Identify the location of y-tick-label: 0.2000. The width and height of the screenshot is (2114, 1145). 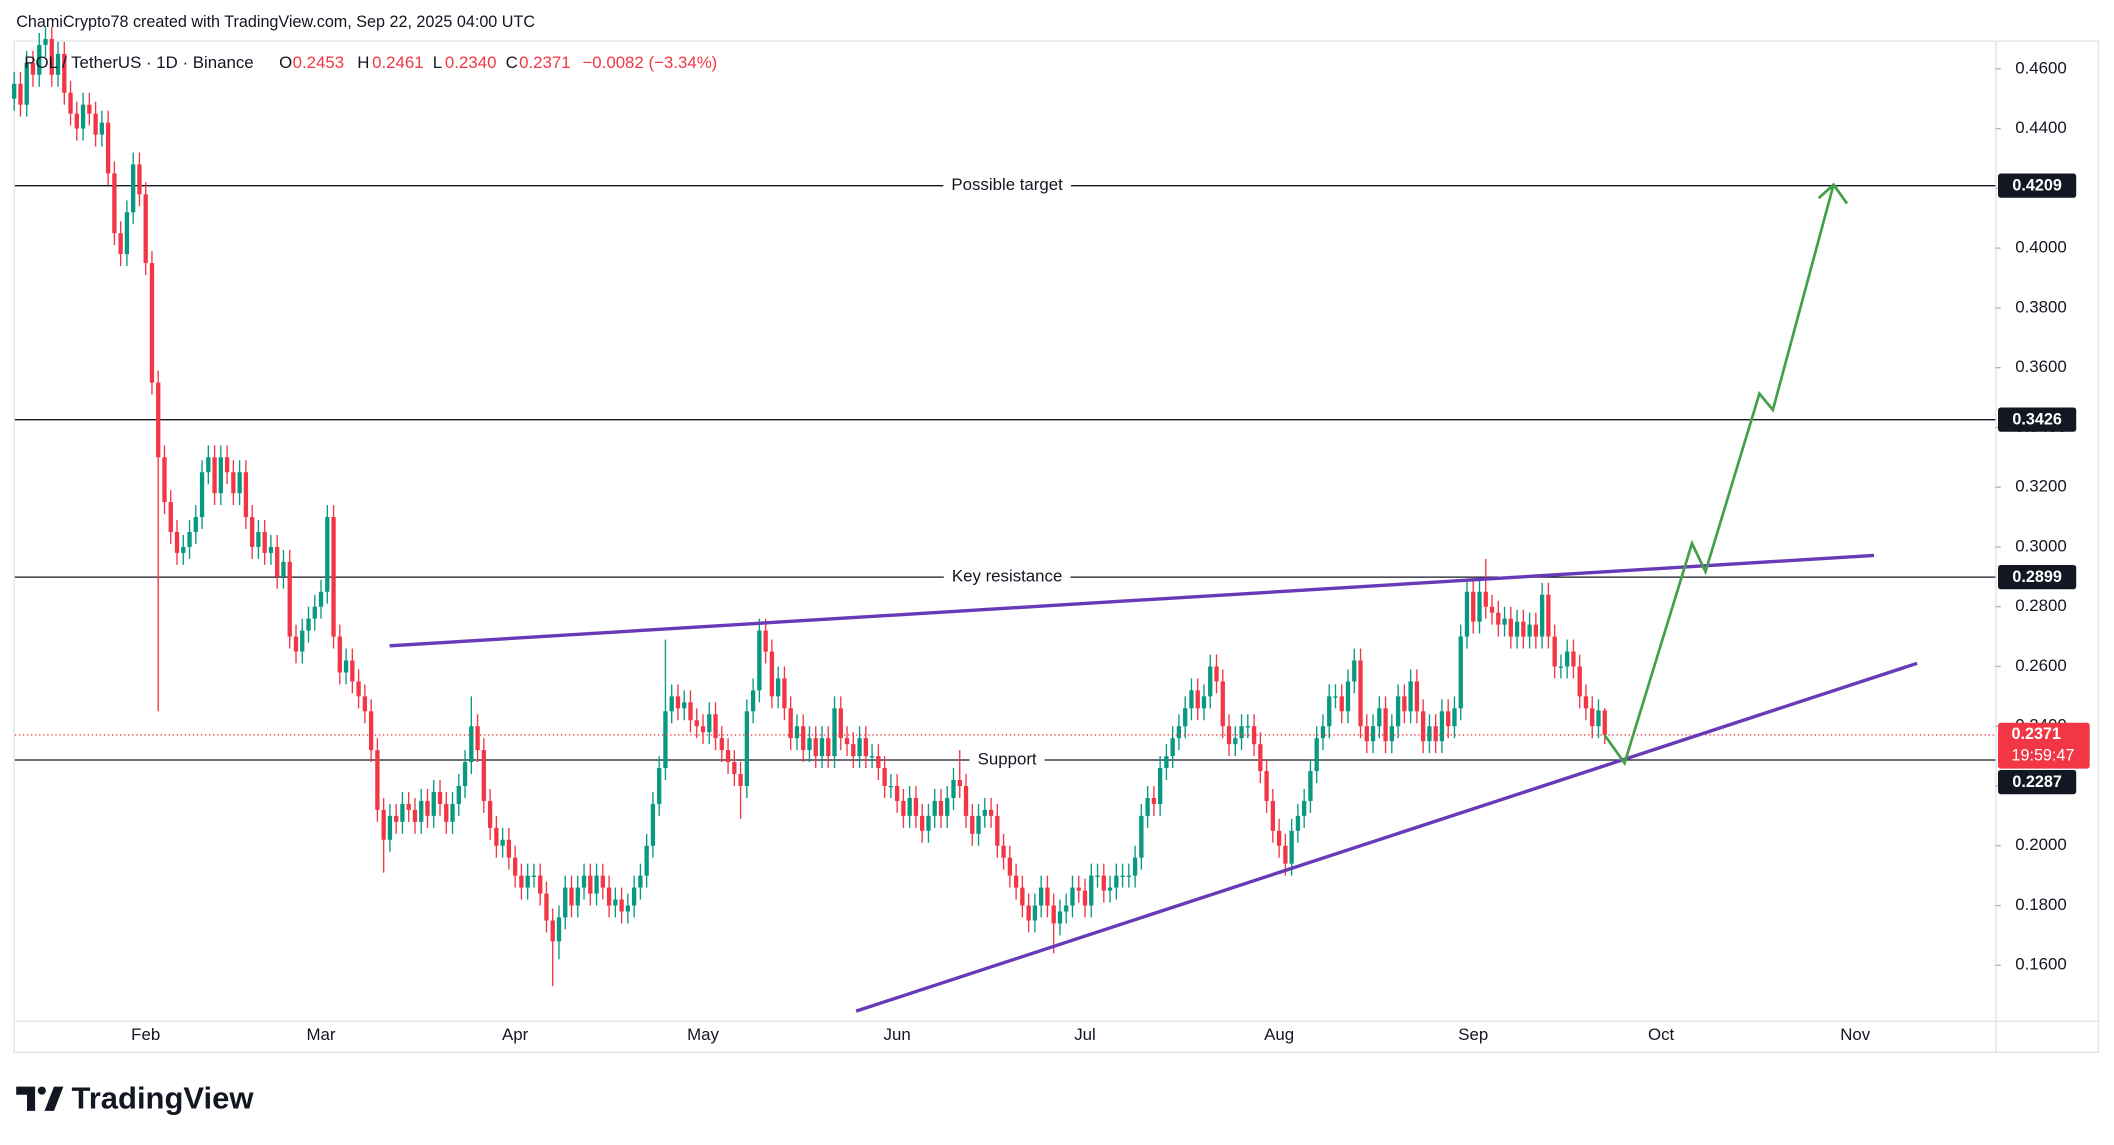
(2041, 844).